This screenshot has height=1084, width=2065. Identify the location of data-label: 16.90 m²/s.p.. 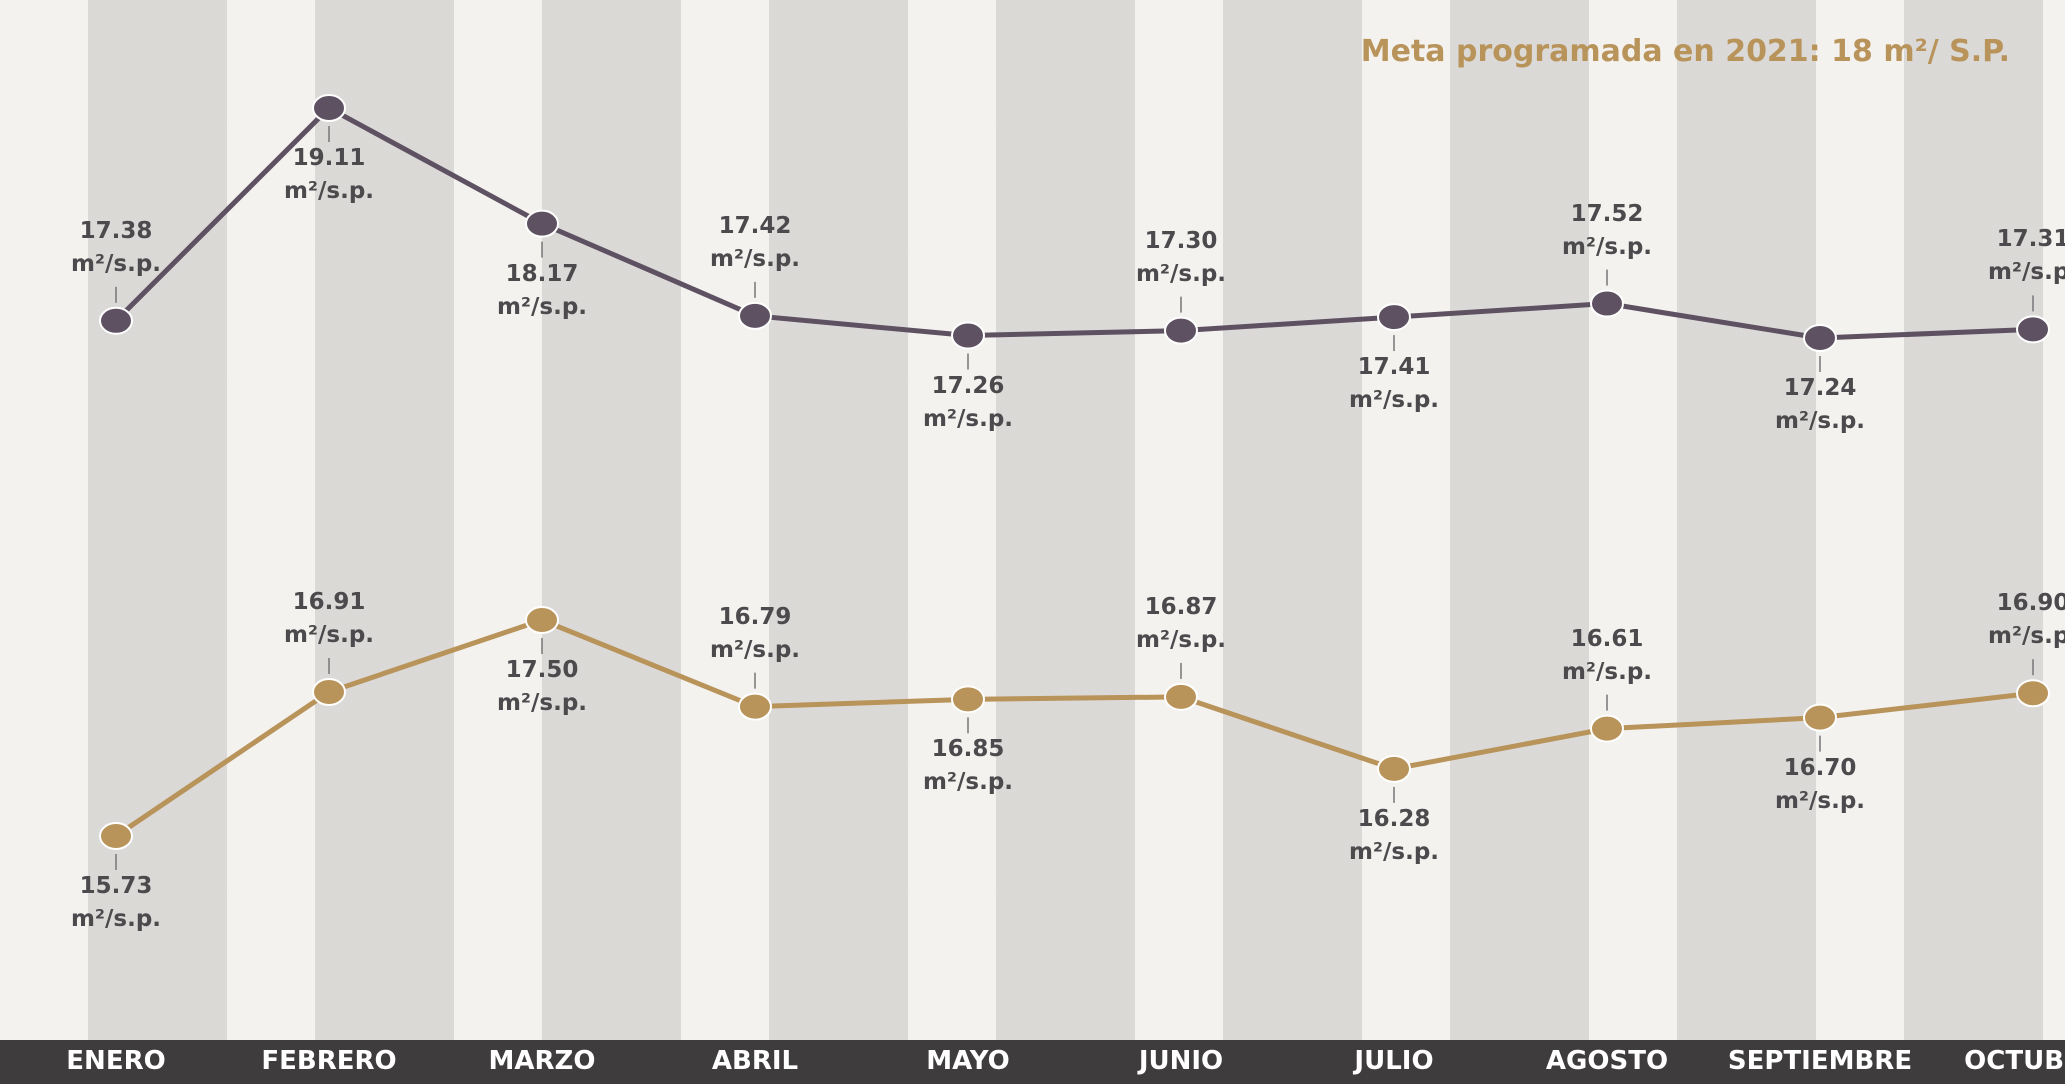
(2026, 620).